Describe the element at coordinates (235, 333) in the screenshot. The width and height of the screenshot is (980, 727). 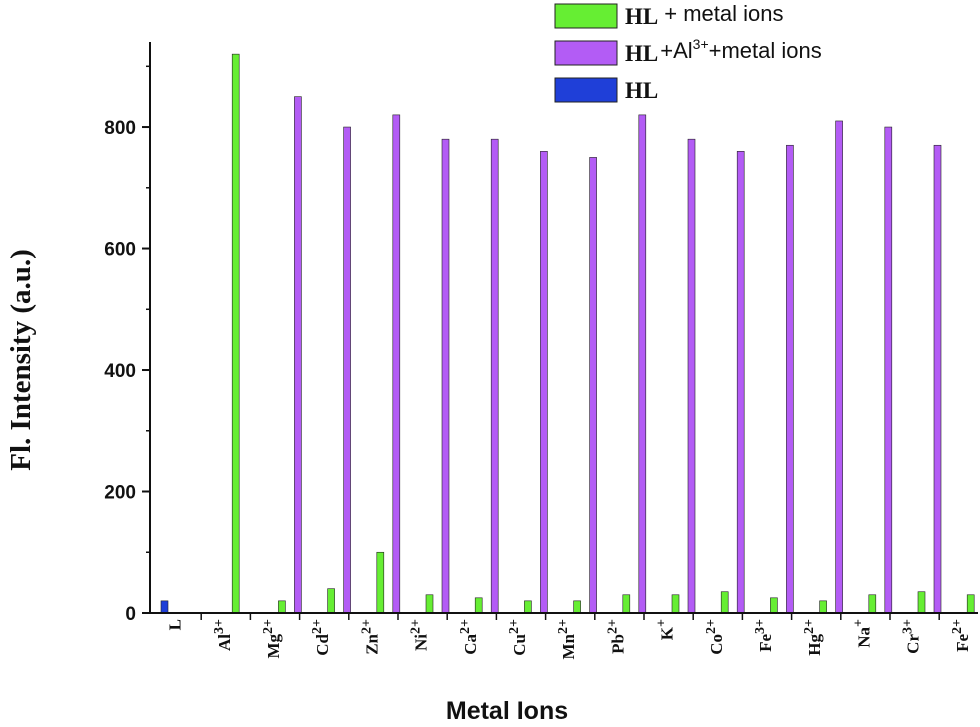
I see `bar-0-Al3+` at that location.